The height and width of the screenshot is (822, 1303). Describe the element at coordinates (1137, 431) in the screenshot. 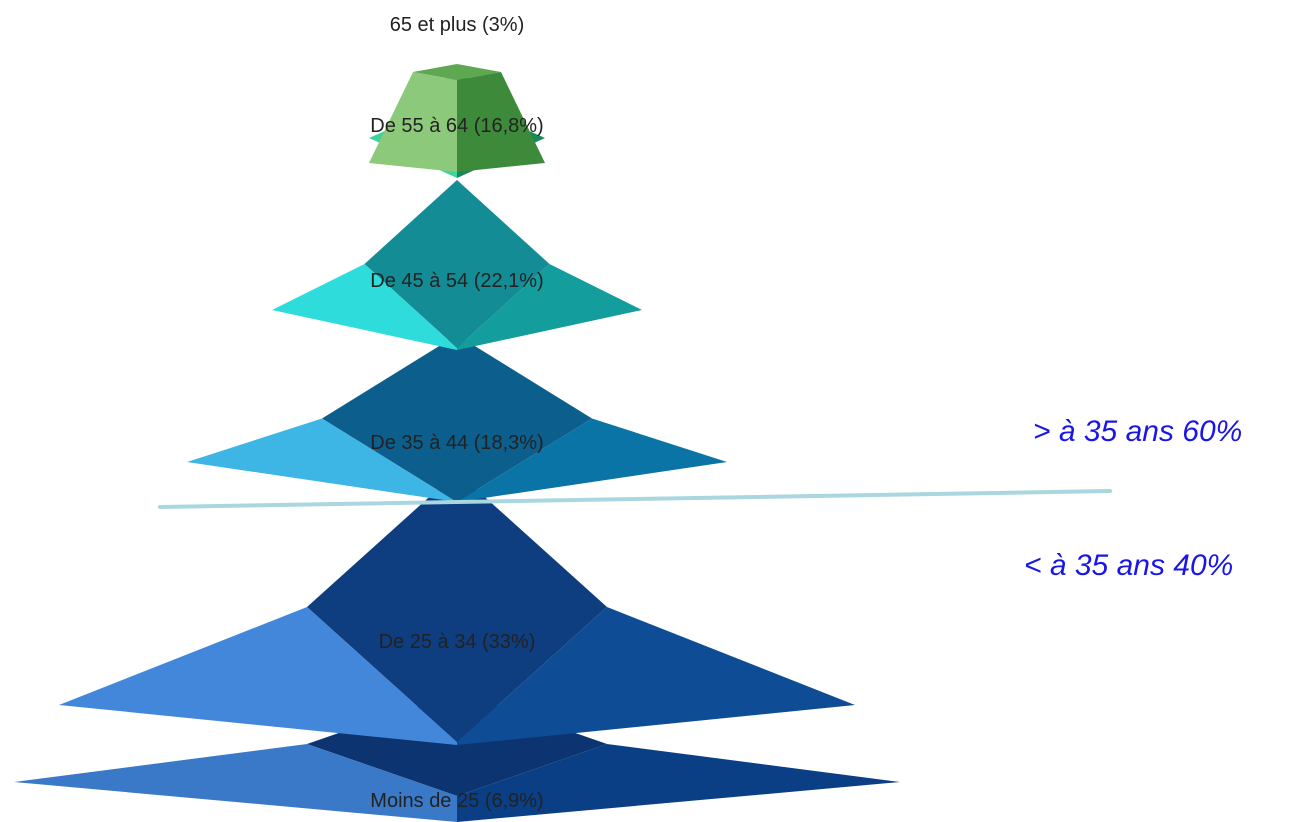

I see `annotation-above-35: > à 35 ans 60%` at that location.